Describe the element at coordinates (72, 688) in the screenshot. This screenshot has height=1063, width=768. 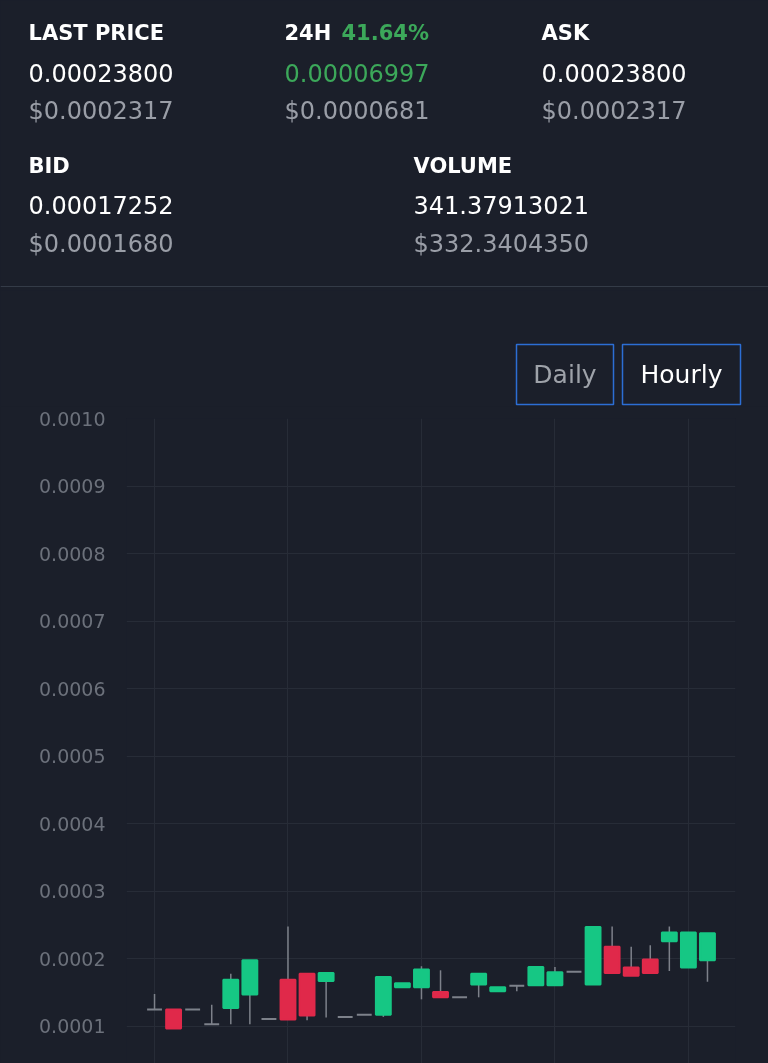
I see `y-tick-label: 0.0006` at that location.